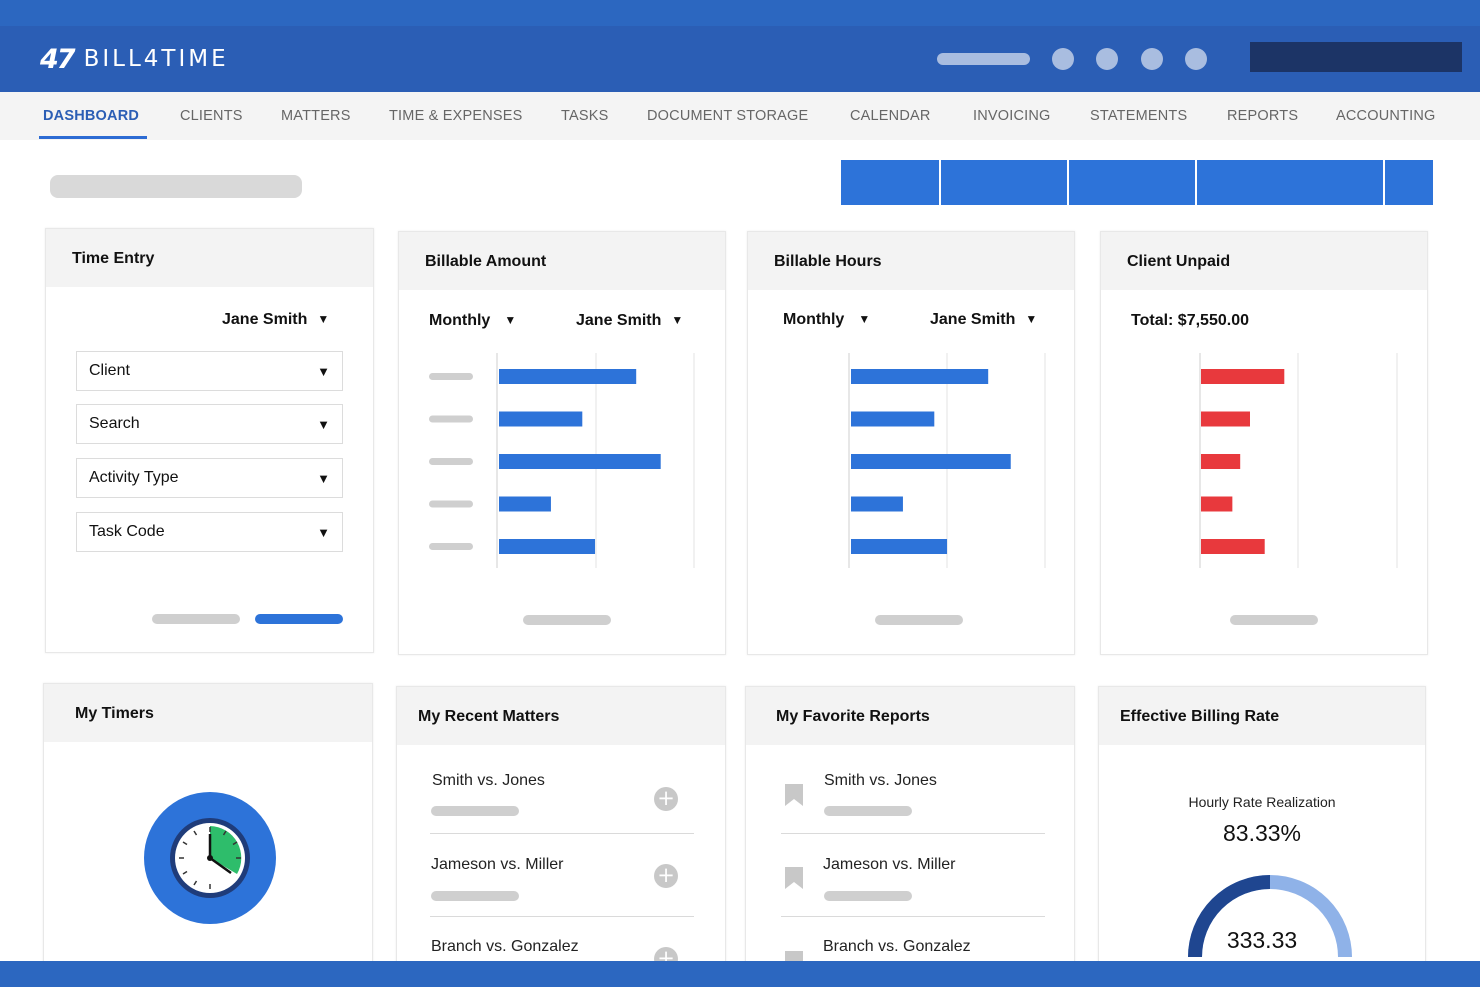 Image resolution: width=1480 pixels, height=987 pixels. Describe the element at coordinates (983, 59) in the screenshot. I see `header-search-placeholder` at that location.